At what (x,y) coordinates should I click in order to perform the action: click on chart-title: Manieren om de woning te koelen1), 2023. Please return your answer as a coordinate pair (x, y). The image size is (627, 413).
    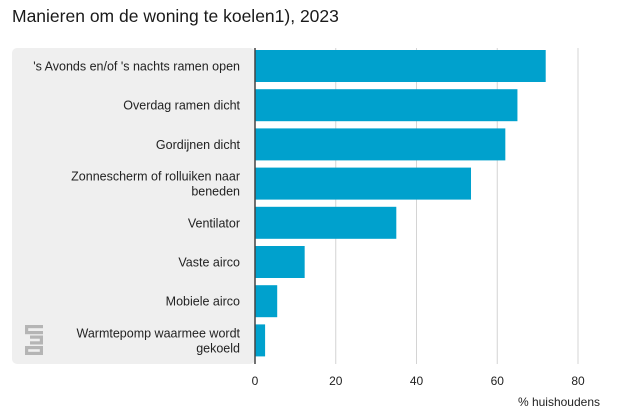
    Looking at the image, I should click on (175, 16).